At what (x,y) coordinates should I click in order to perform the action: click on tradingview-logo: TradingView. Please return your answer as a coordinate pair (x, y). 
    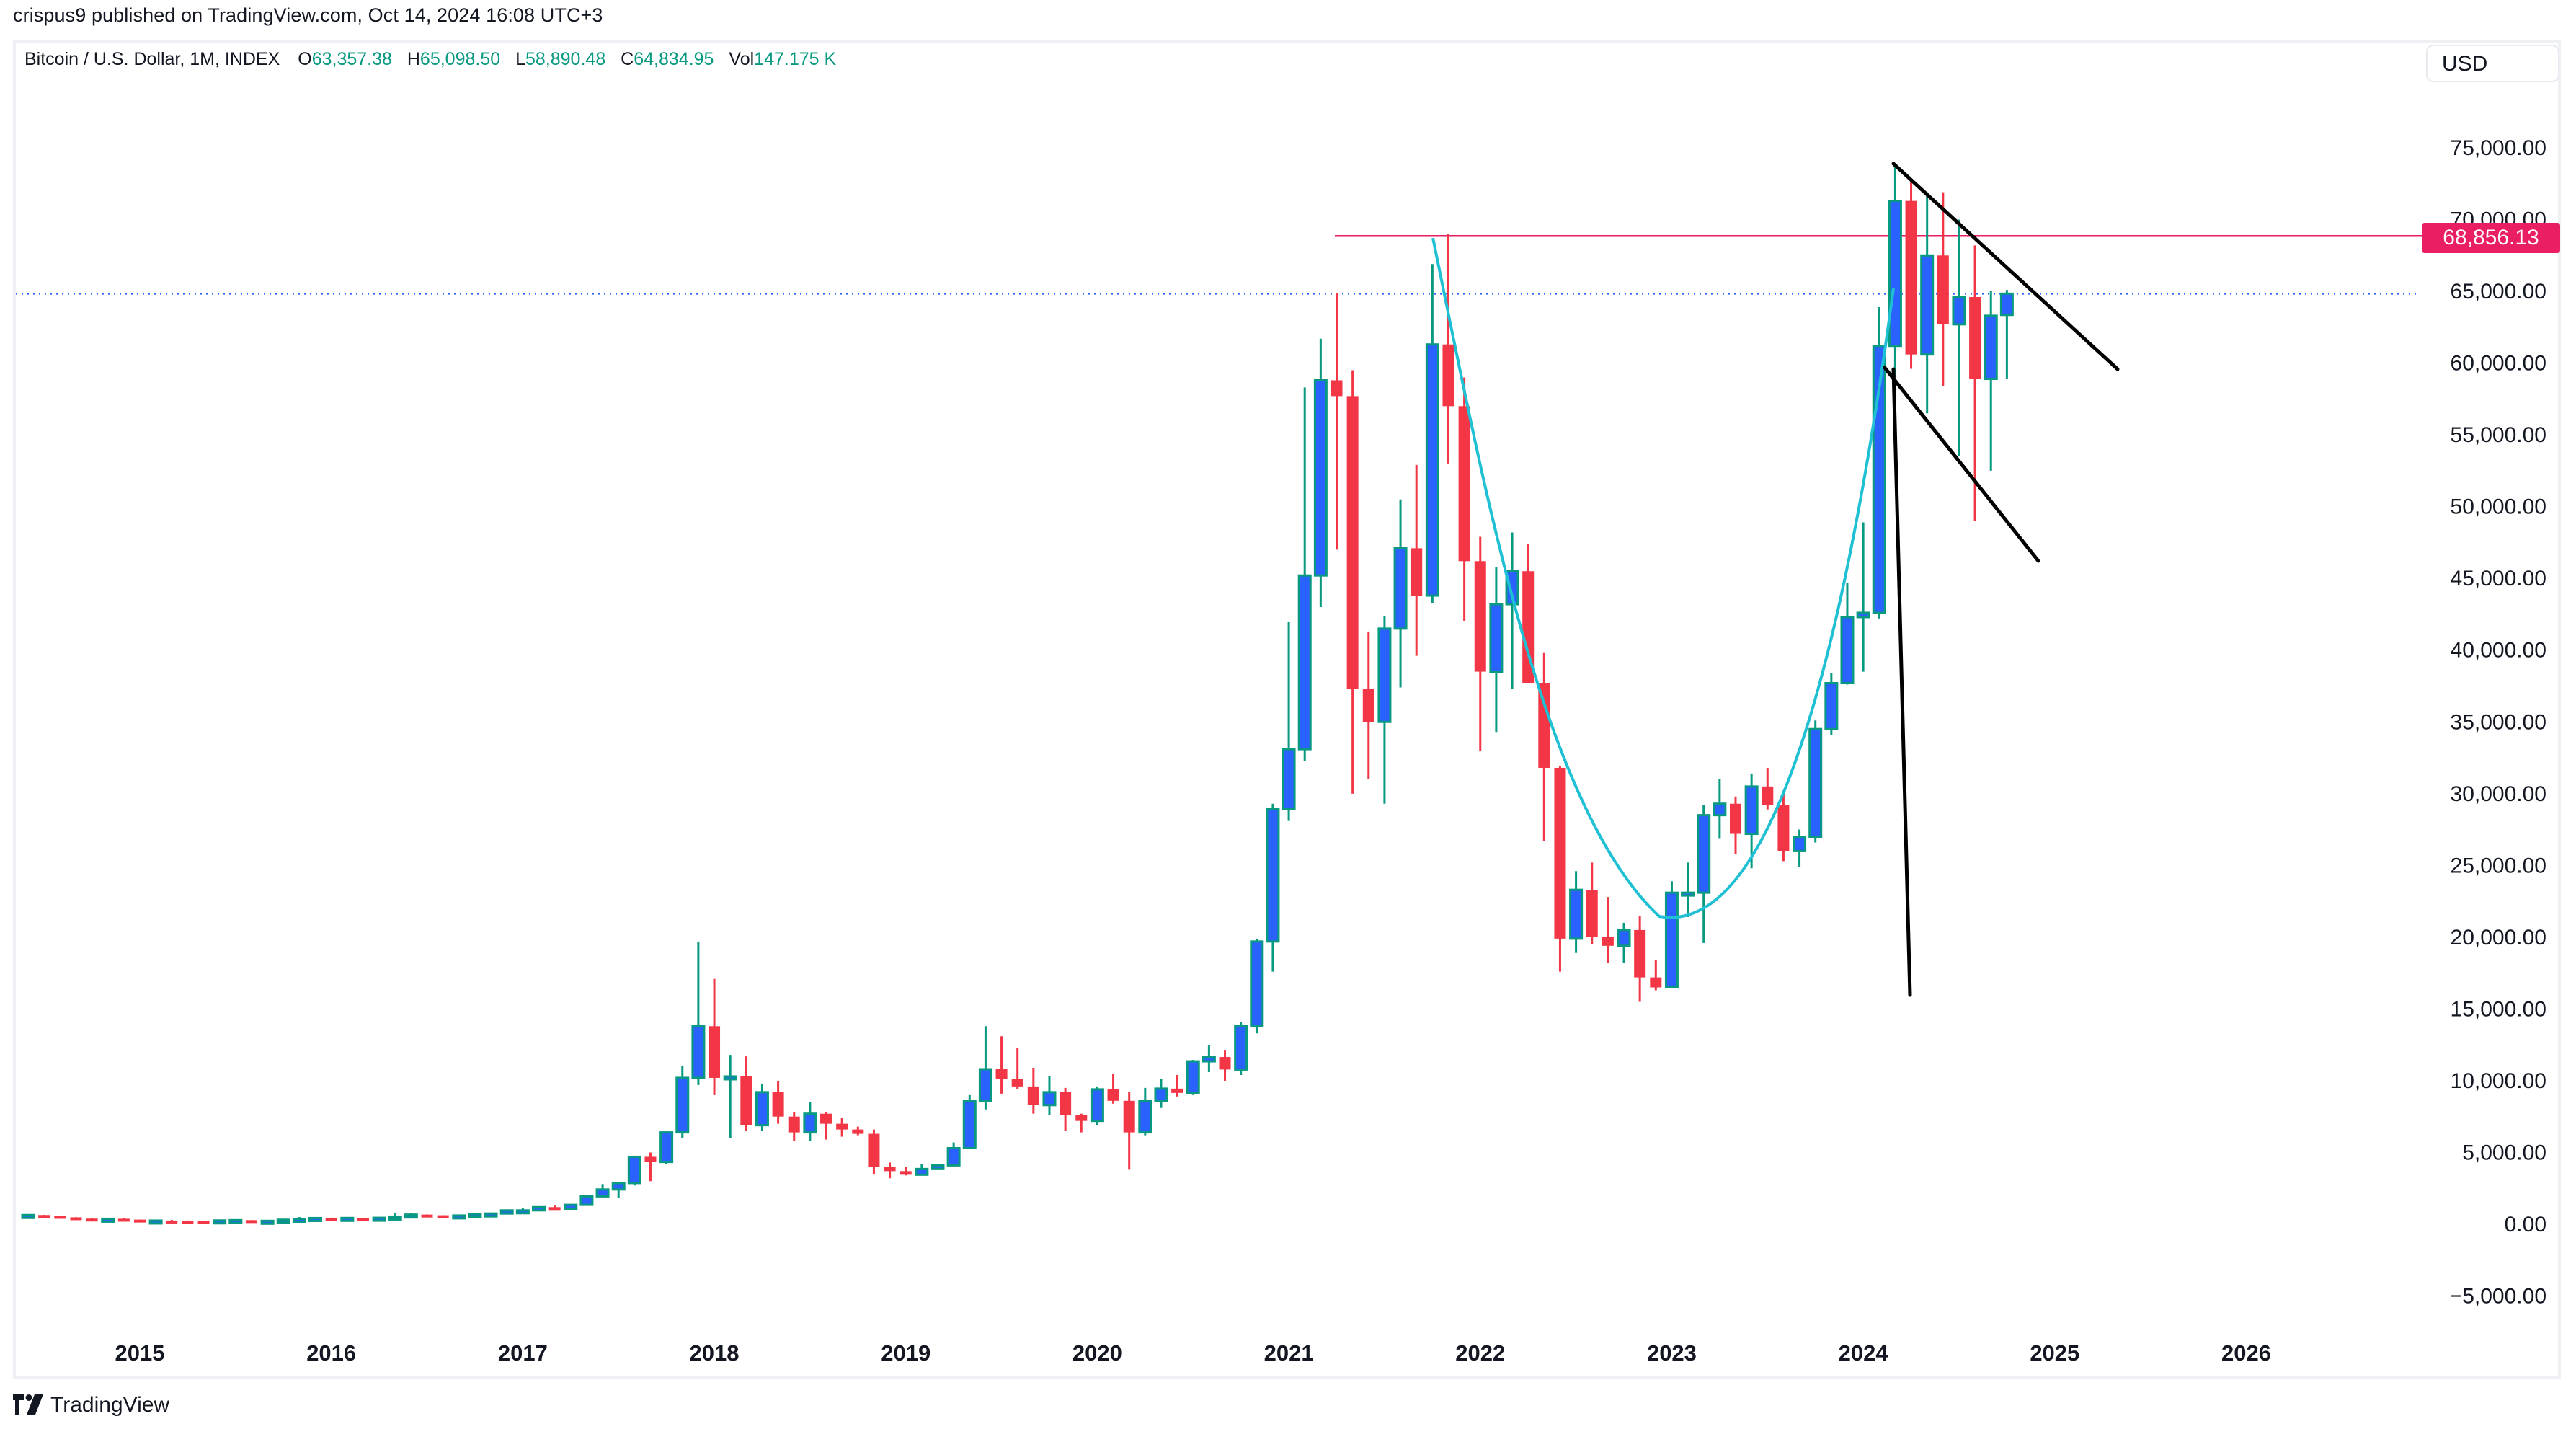
    Looking at the image, I should click on (91, 1405).